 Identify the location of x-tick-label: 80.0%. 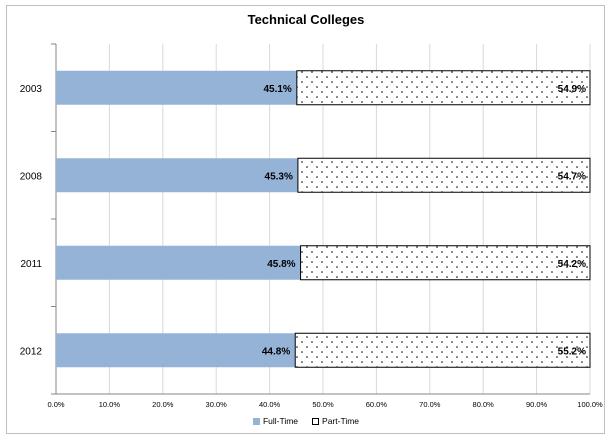
(484, 404).